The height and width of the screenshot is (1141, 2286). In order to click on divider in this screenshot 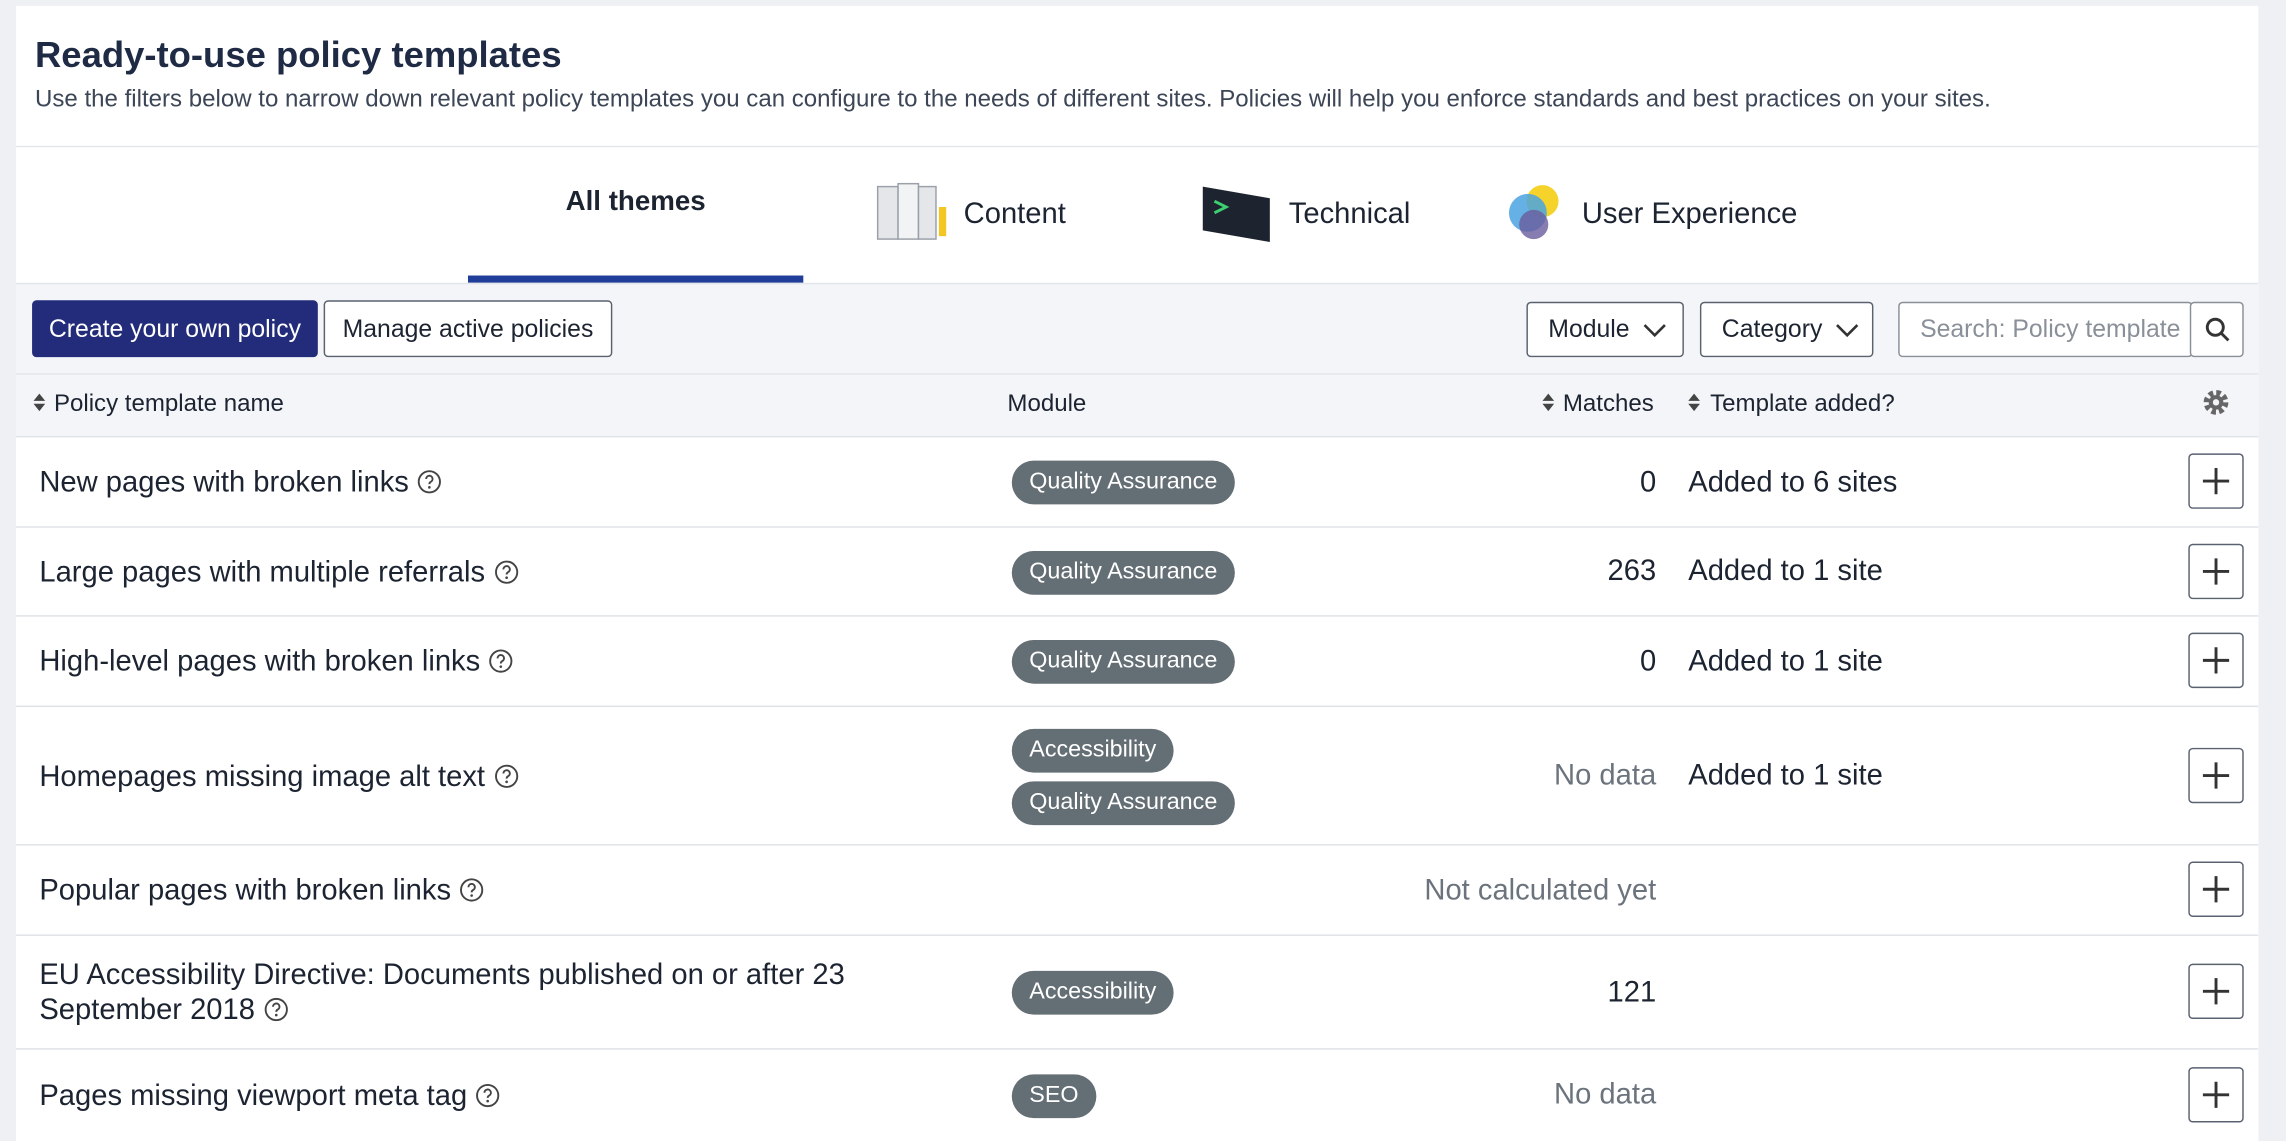, I will do `click(1137, 146)`.